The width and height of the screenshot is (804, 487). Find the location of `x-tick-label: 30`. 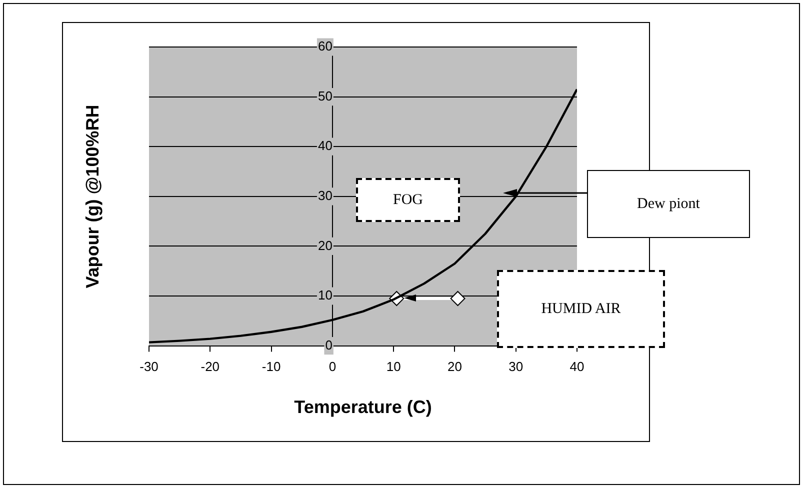

x-tick-label: 30 is located at coordinates (516, 366).